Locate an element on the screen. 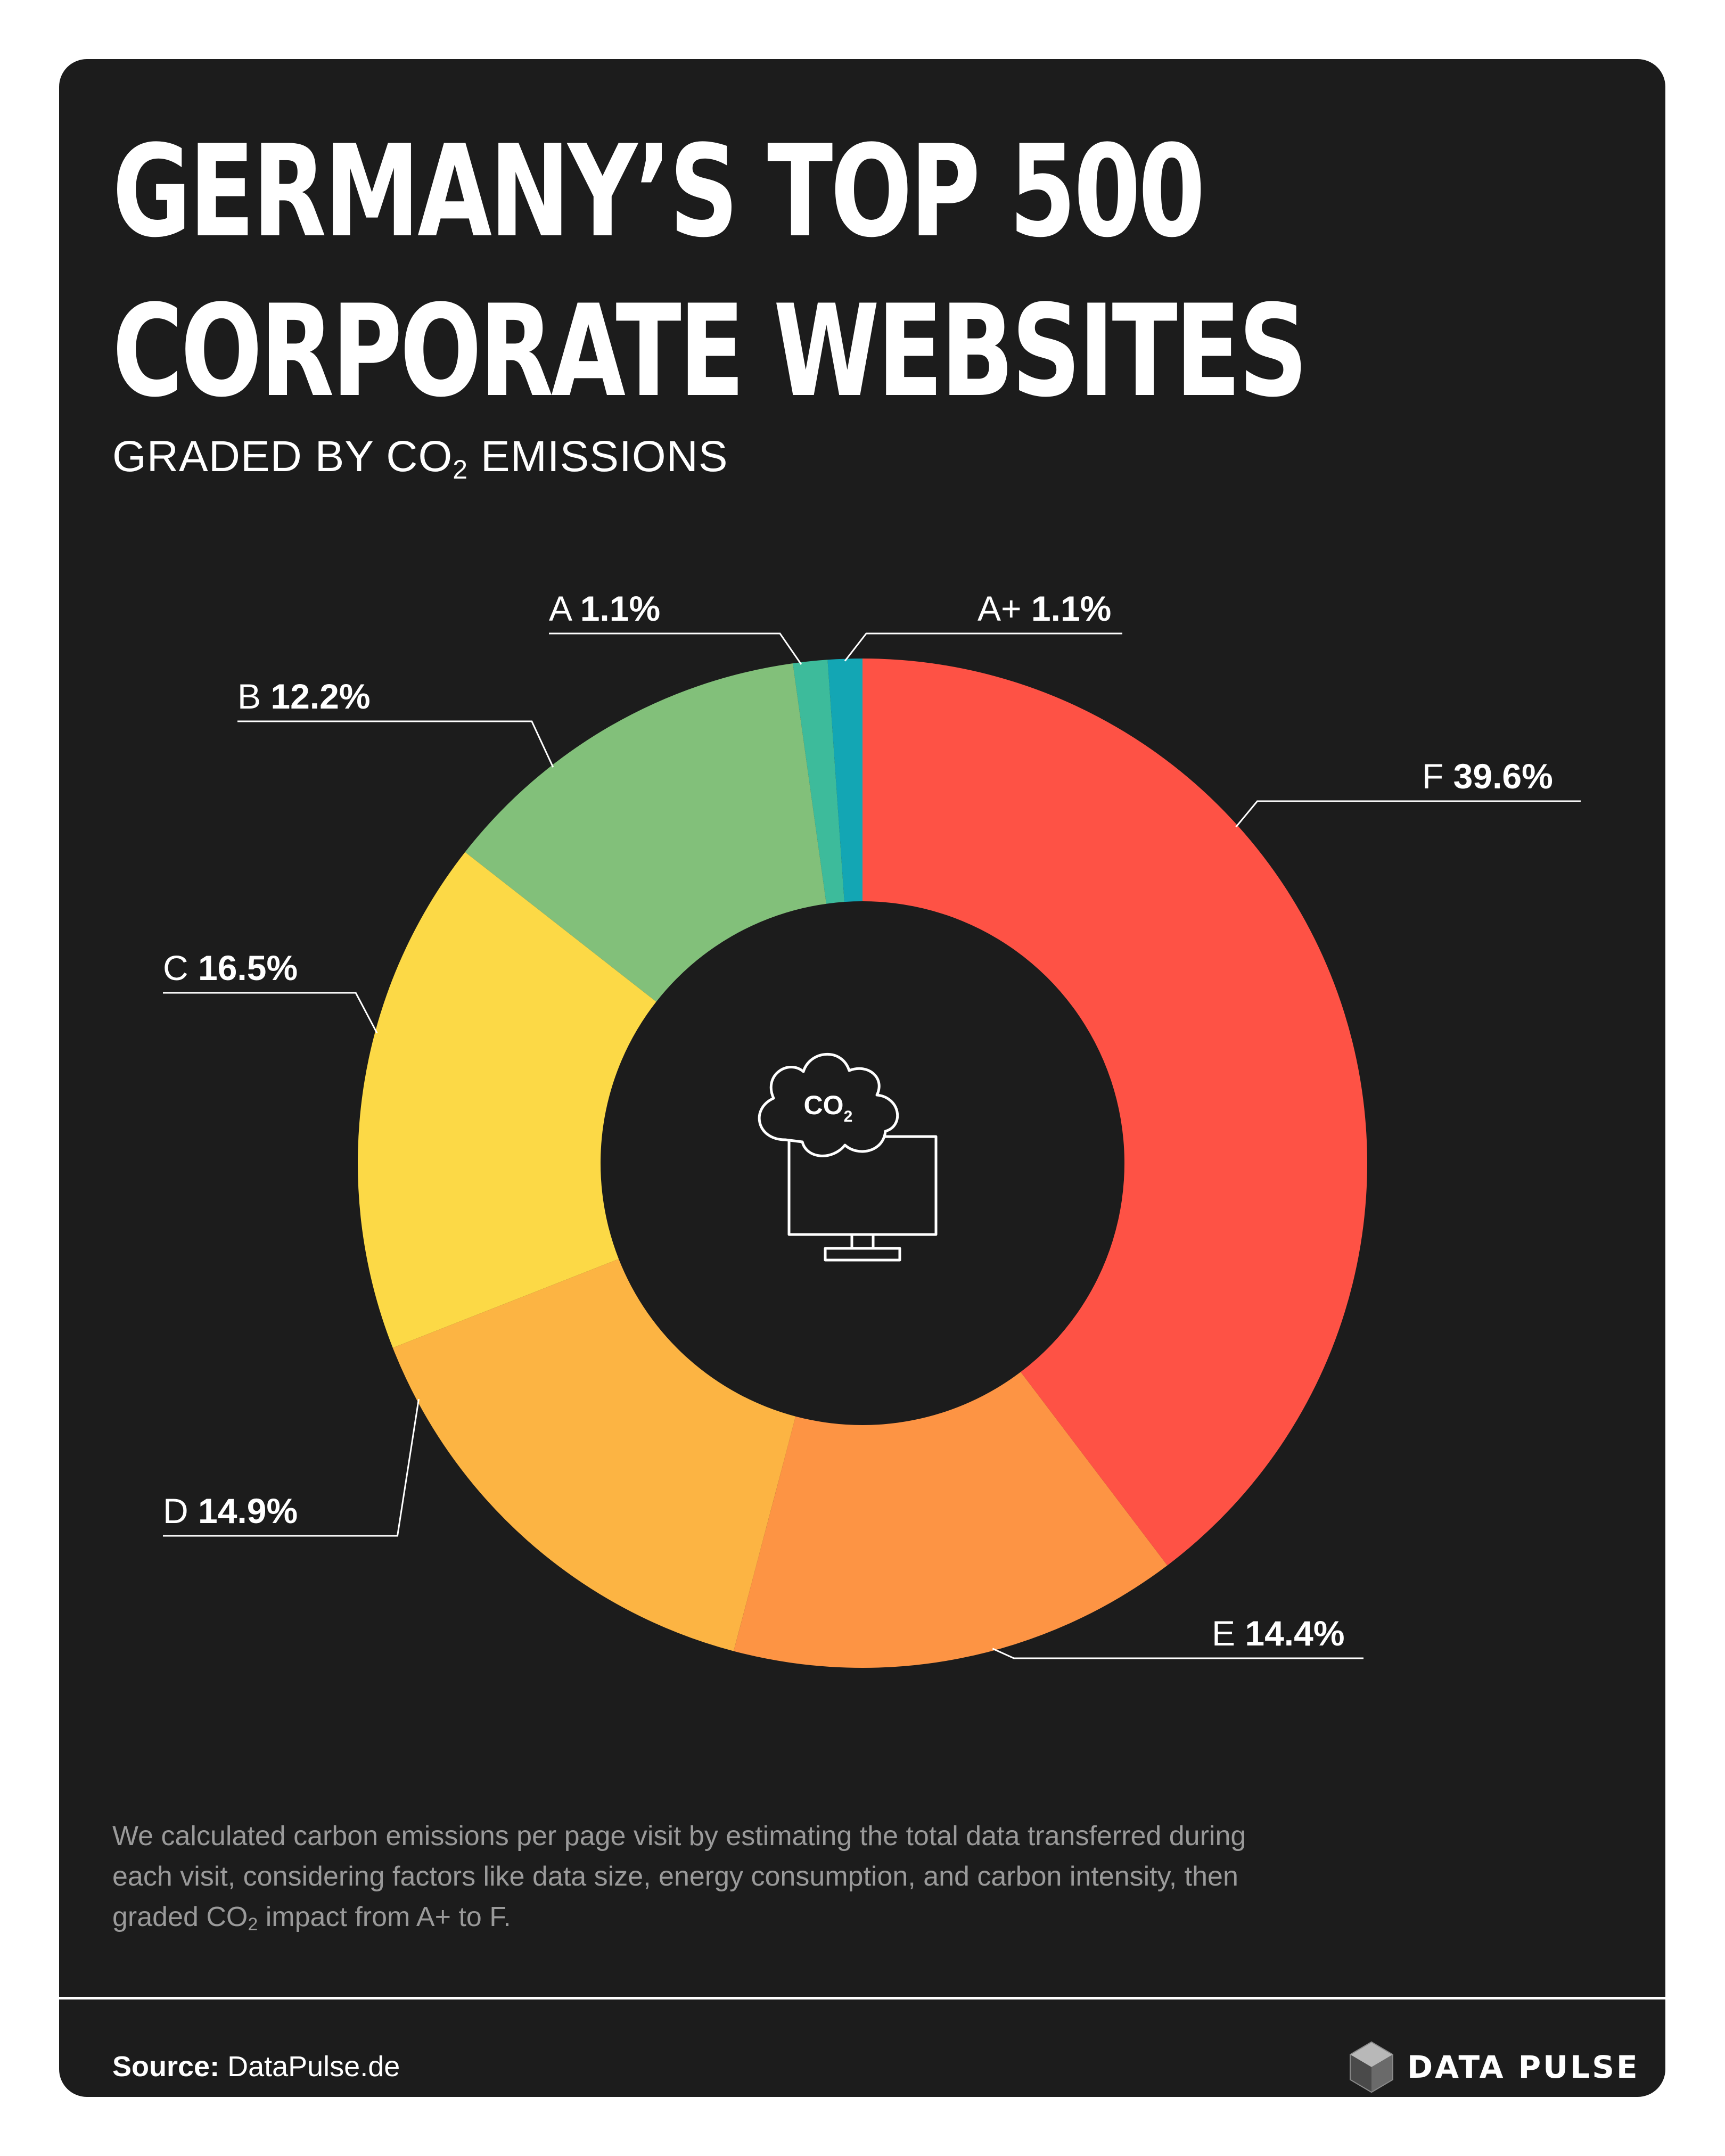 This screenshot has width=1725, height=2156. leader-line-c is located at coordinates (270, 1013).